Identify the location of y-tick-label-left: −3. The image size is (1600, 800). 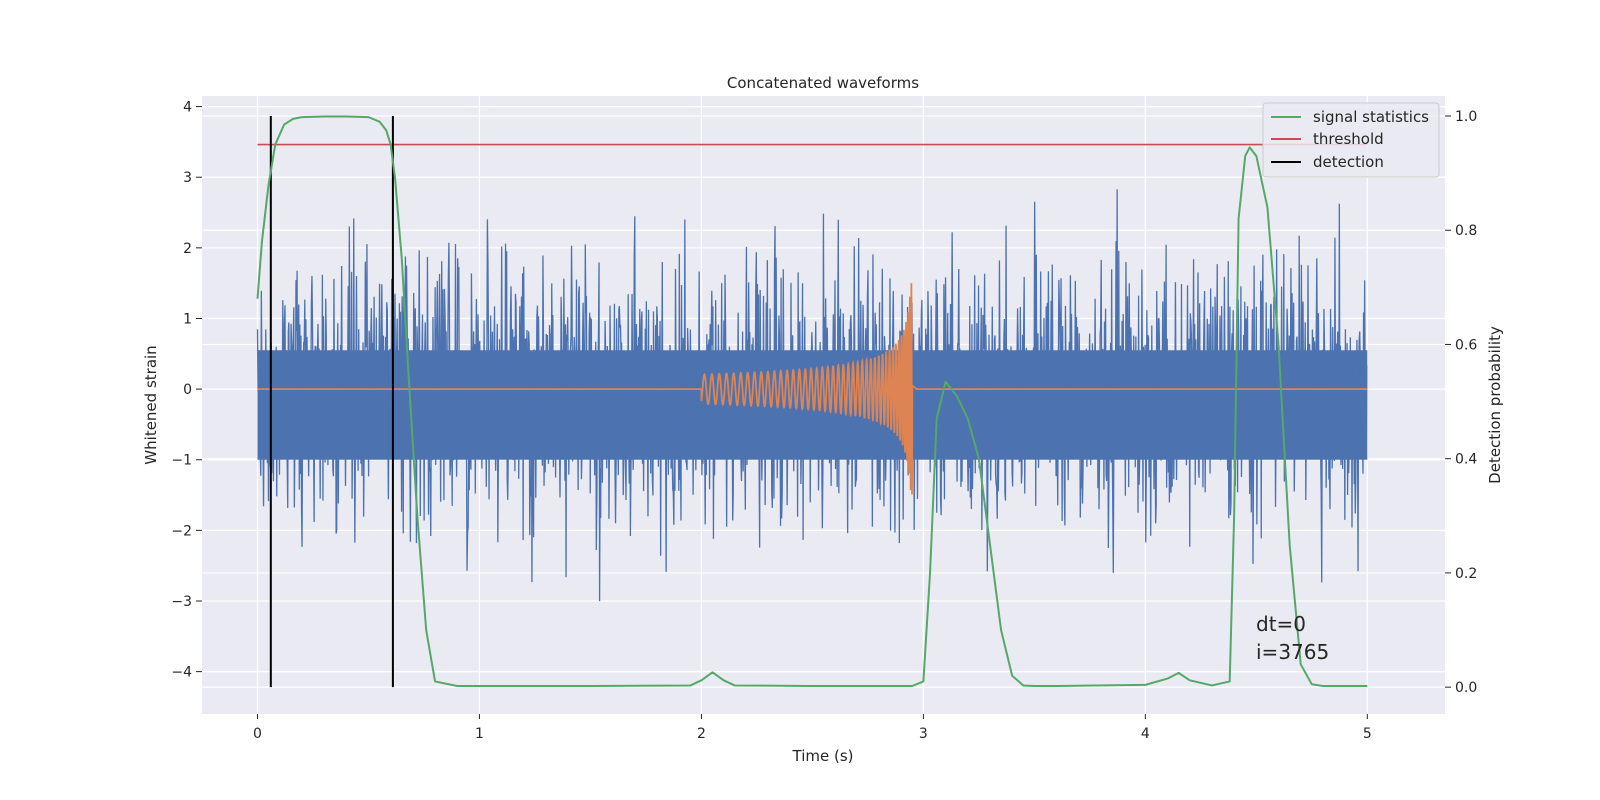
(181, 602).